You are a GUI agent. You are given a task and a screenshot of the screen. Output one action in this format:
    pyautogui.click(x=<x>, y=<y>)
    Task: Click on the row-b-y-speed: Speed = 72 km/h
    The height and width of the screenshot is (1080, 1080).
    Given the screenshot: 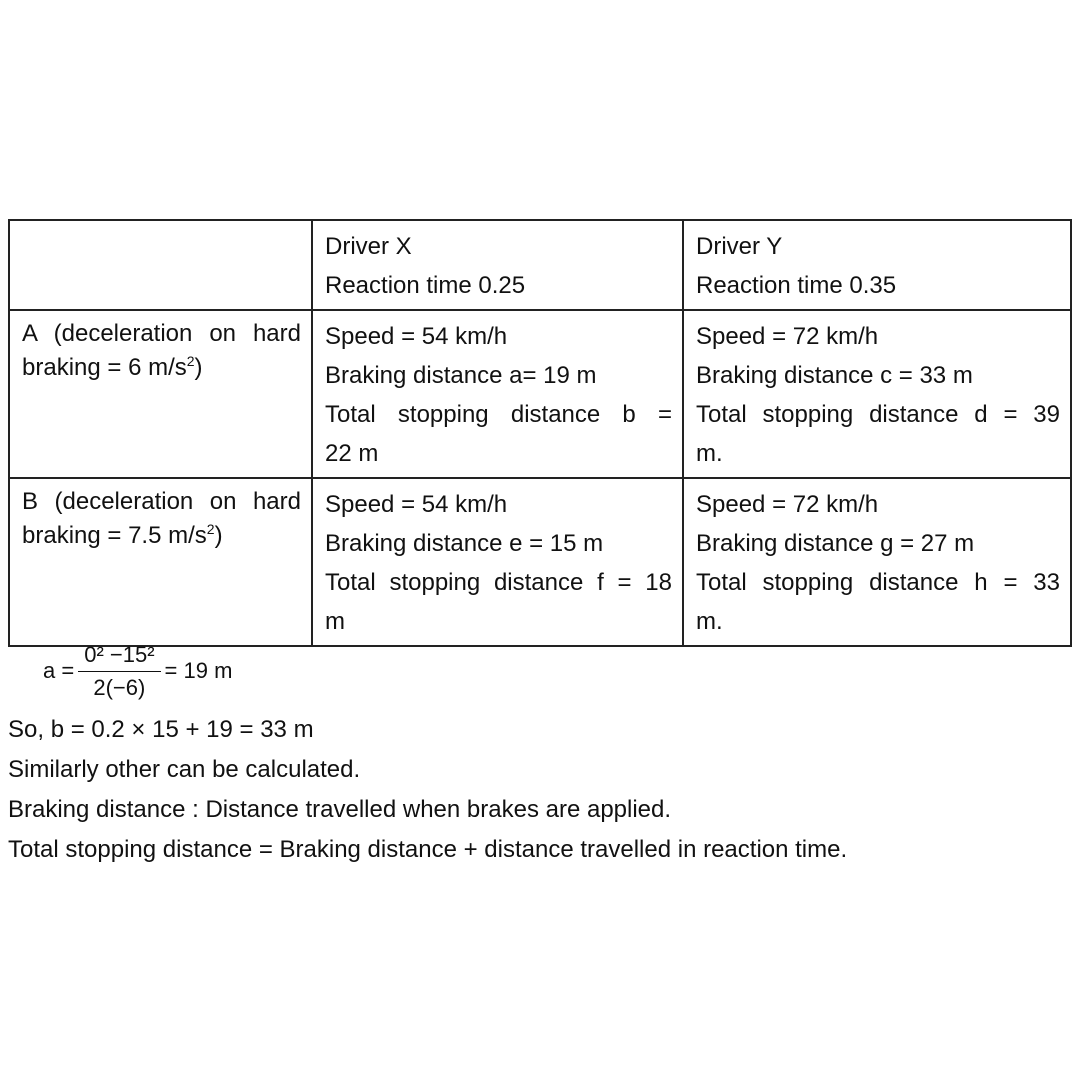 What is the action you would take?
    pyautogui.click(x=787, y=504)
    